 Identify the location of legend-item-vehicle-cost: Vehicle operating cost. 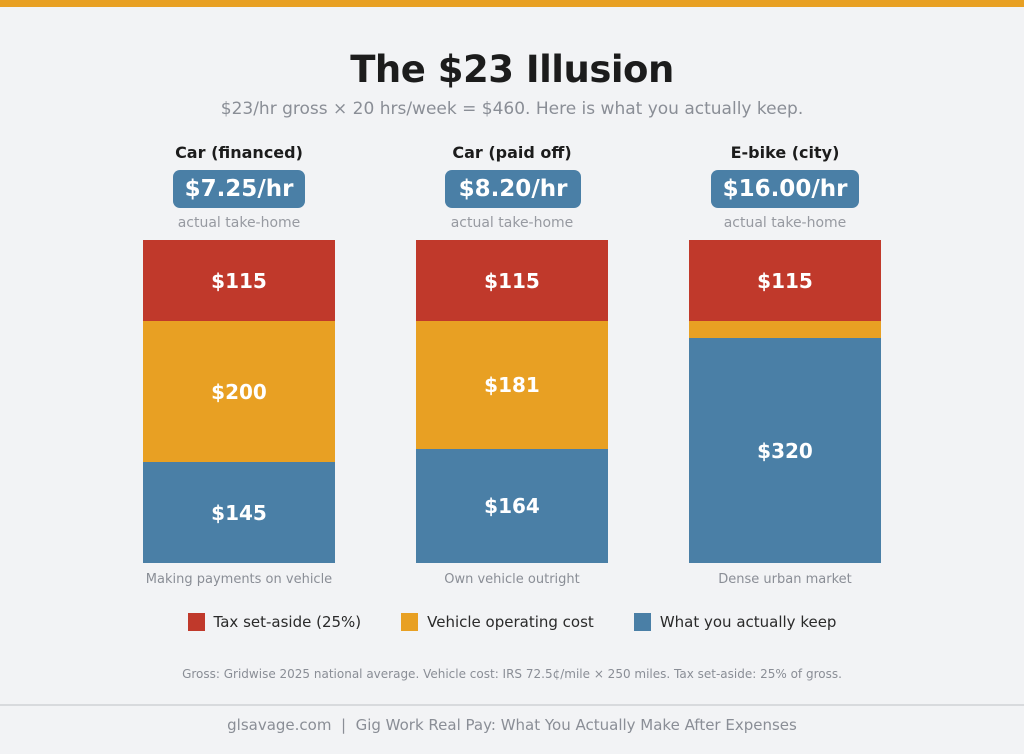
(497, 622).